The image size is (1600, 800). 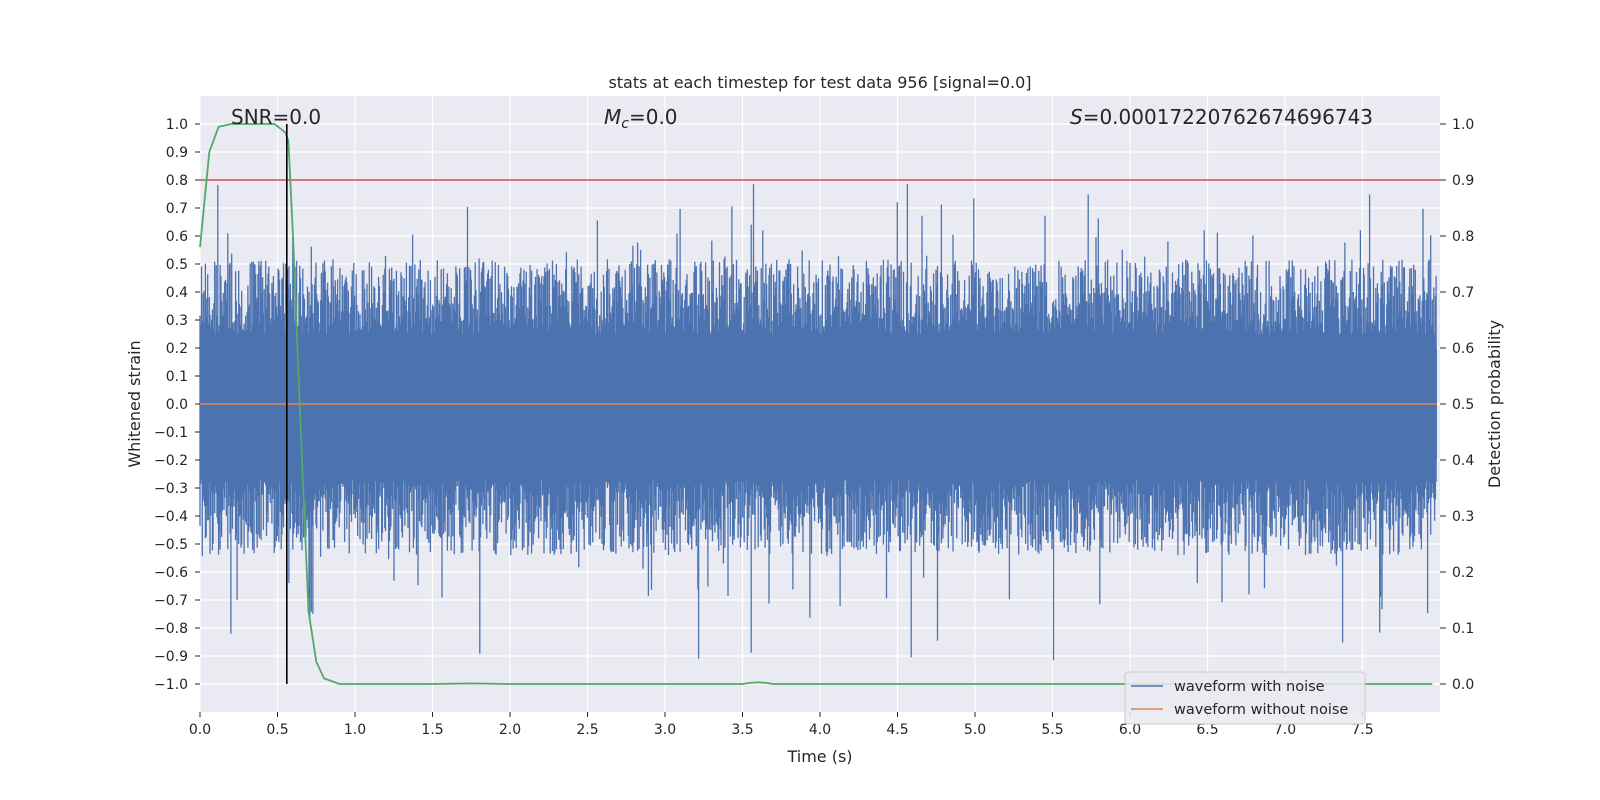 I want to click on x-tick-label: 5.0, so click(x=975, y=730).